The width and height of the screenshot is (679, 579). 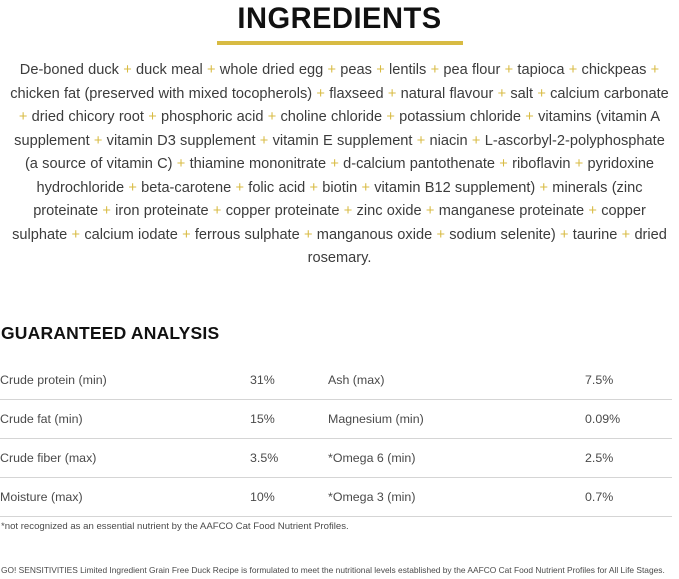 I want to click on nutrient-value-right: 0.7%, so click(x=628, y=497).